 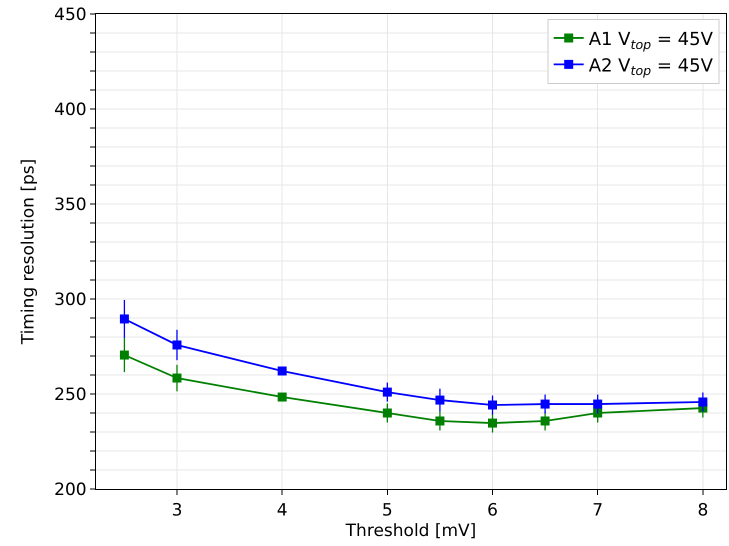 I want to click on x-tick-label: 8, so click(x=702, y=510).